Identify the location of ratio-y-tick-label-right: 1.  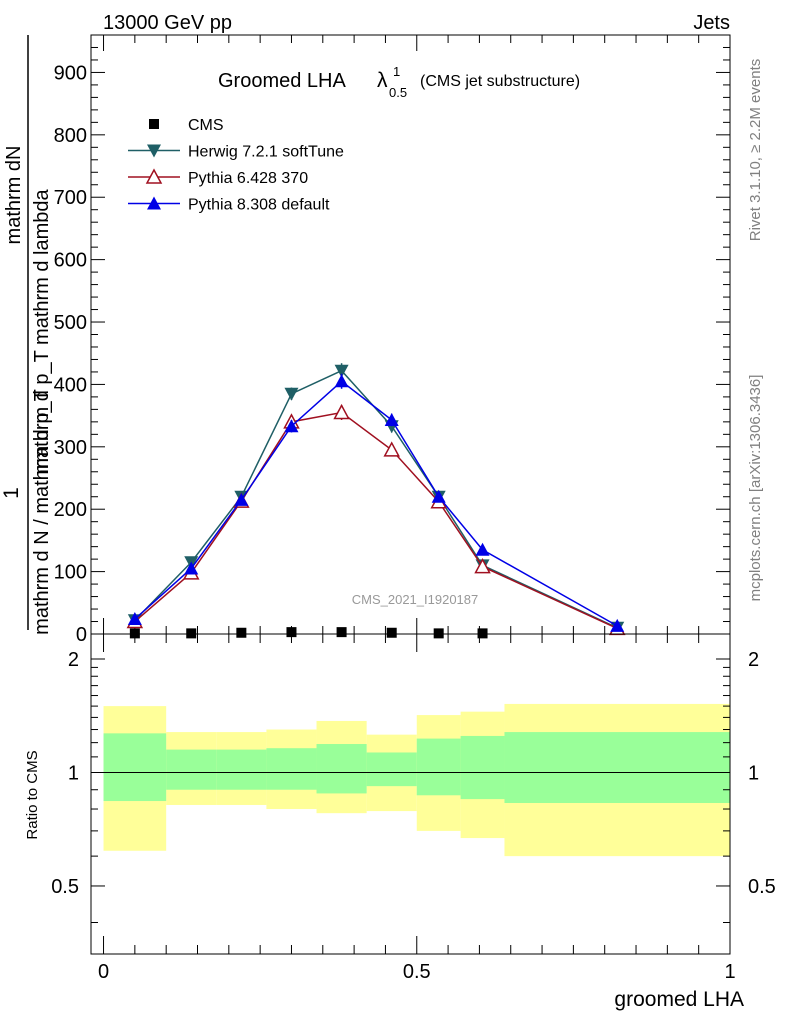
(753, 773).